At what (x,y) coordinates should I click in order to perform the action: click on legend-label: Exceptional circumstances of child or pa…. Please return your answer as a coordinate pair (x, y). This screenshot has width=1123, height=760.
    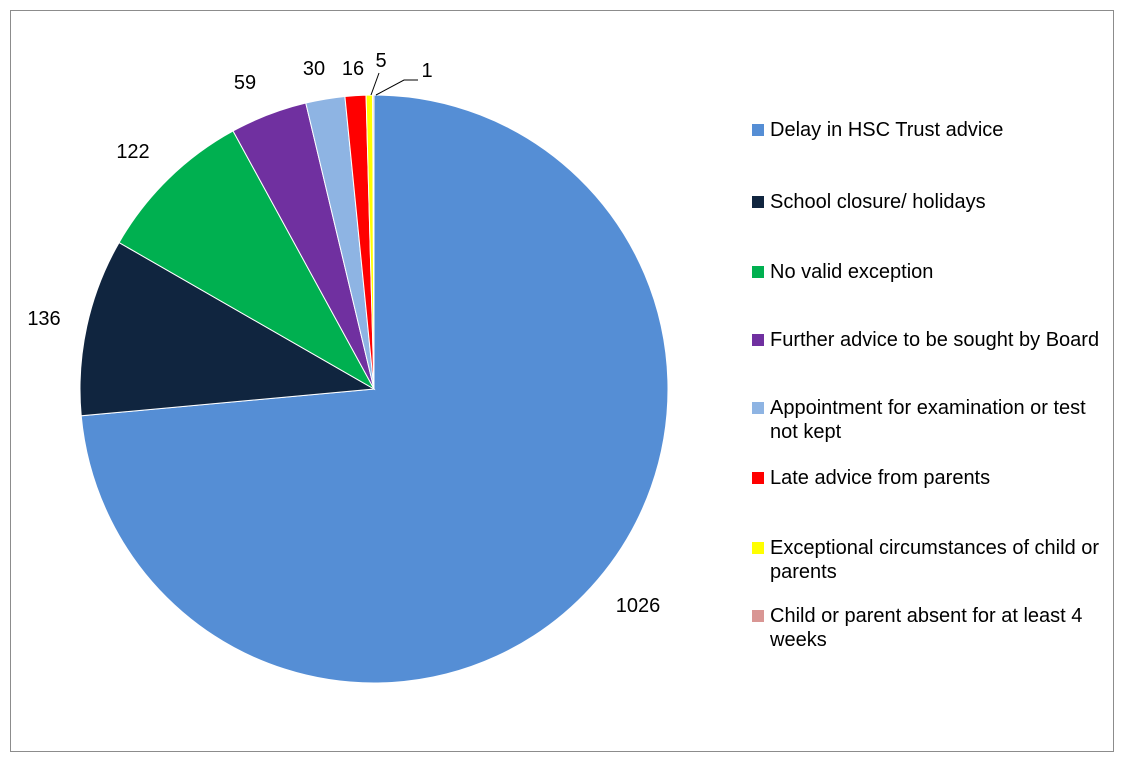
    Looking at the image, I should click on (935, 560).